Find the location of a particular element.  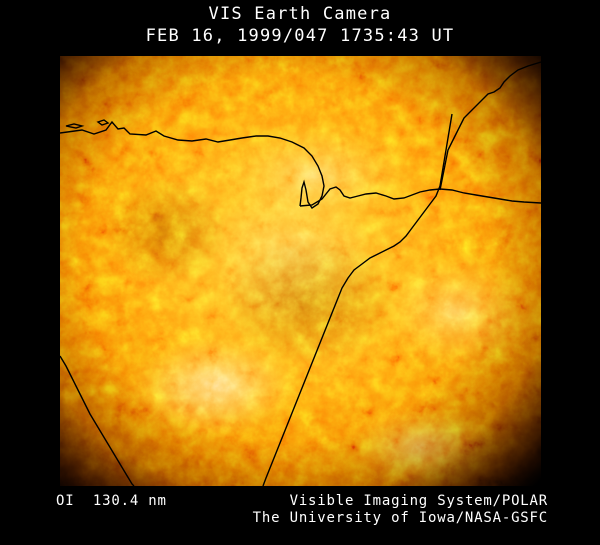

page-title: VIS Earth Camera is located at coordinates (300, 14).